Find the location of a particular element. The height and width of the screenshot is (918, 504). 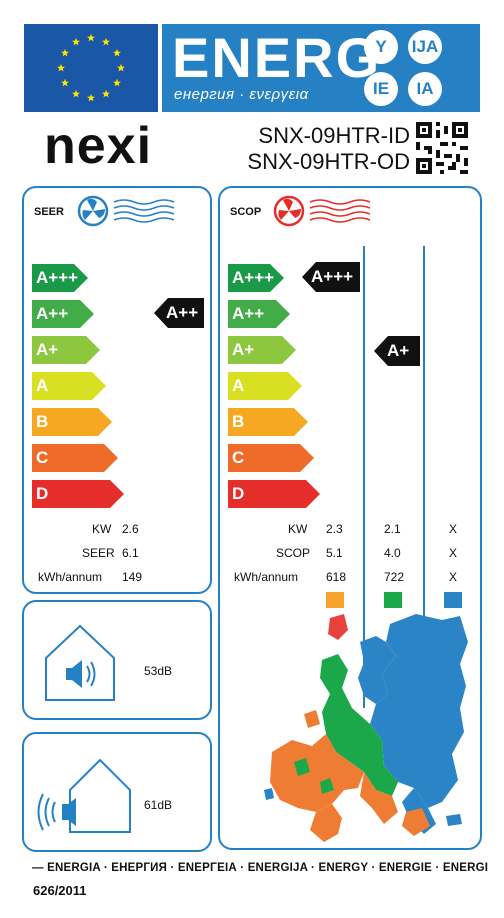

cooling-class-bar: A+ is located at coordinates (66, 350).